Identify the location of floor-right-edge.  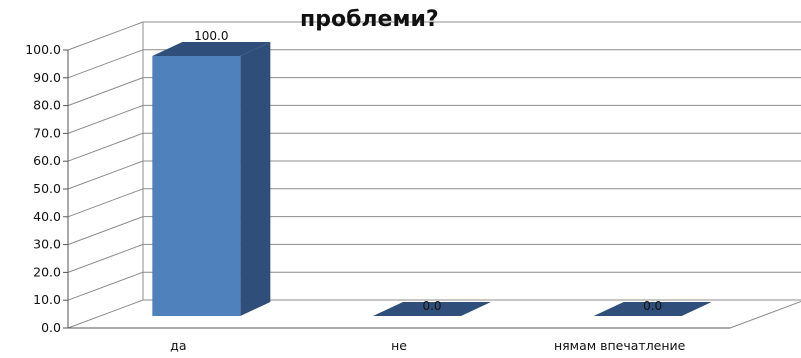
(765, 314).